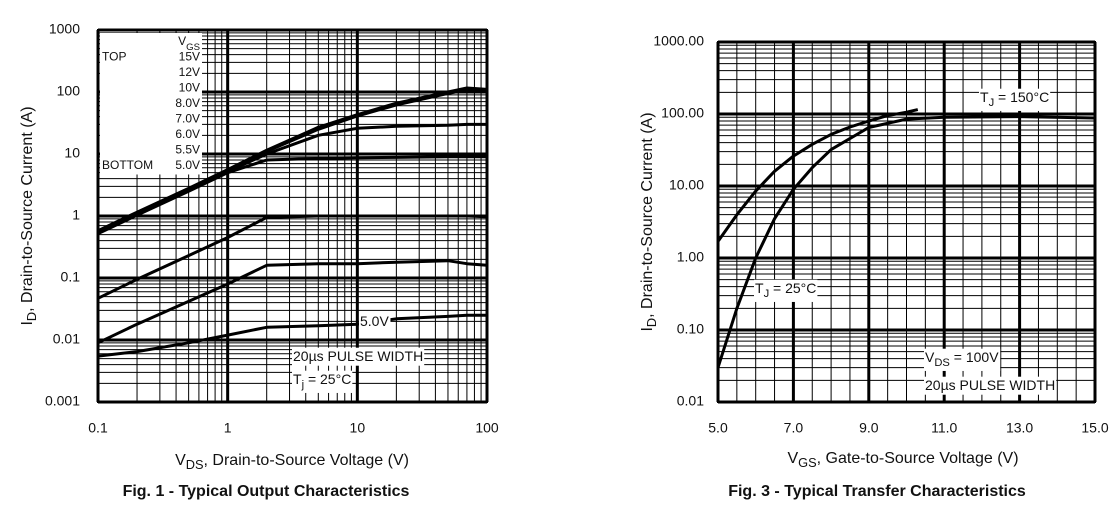 This screenshot has height=523, width=1116. What do you see at coordinates (193, 47) in the screenshot?
I see `legend-title-part: GS` at bounding box center [193, 47].